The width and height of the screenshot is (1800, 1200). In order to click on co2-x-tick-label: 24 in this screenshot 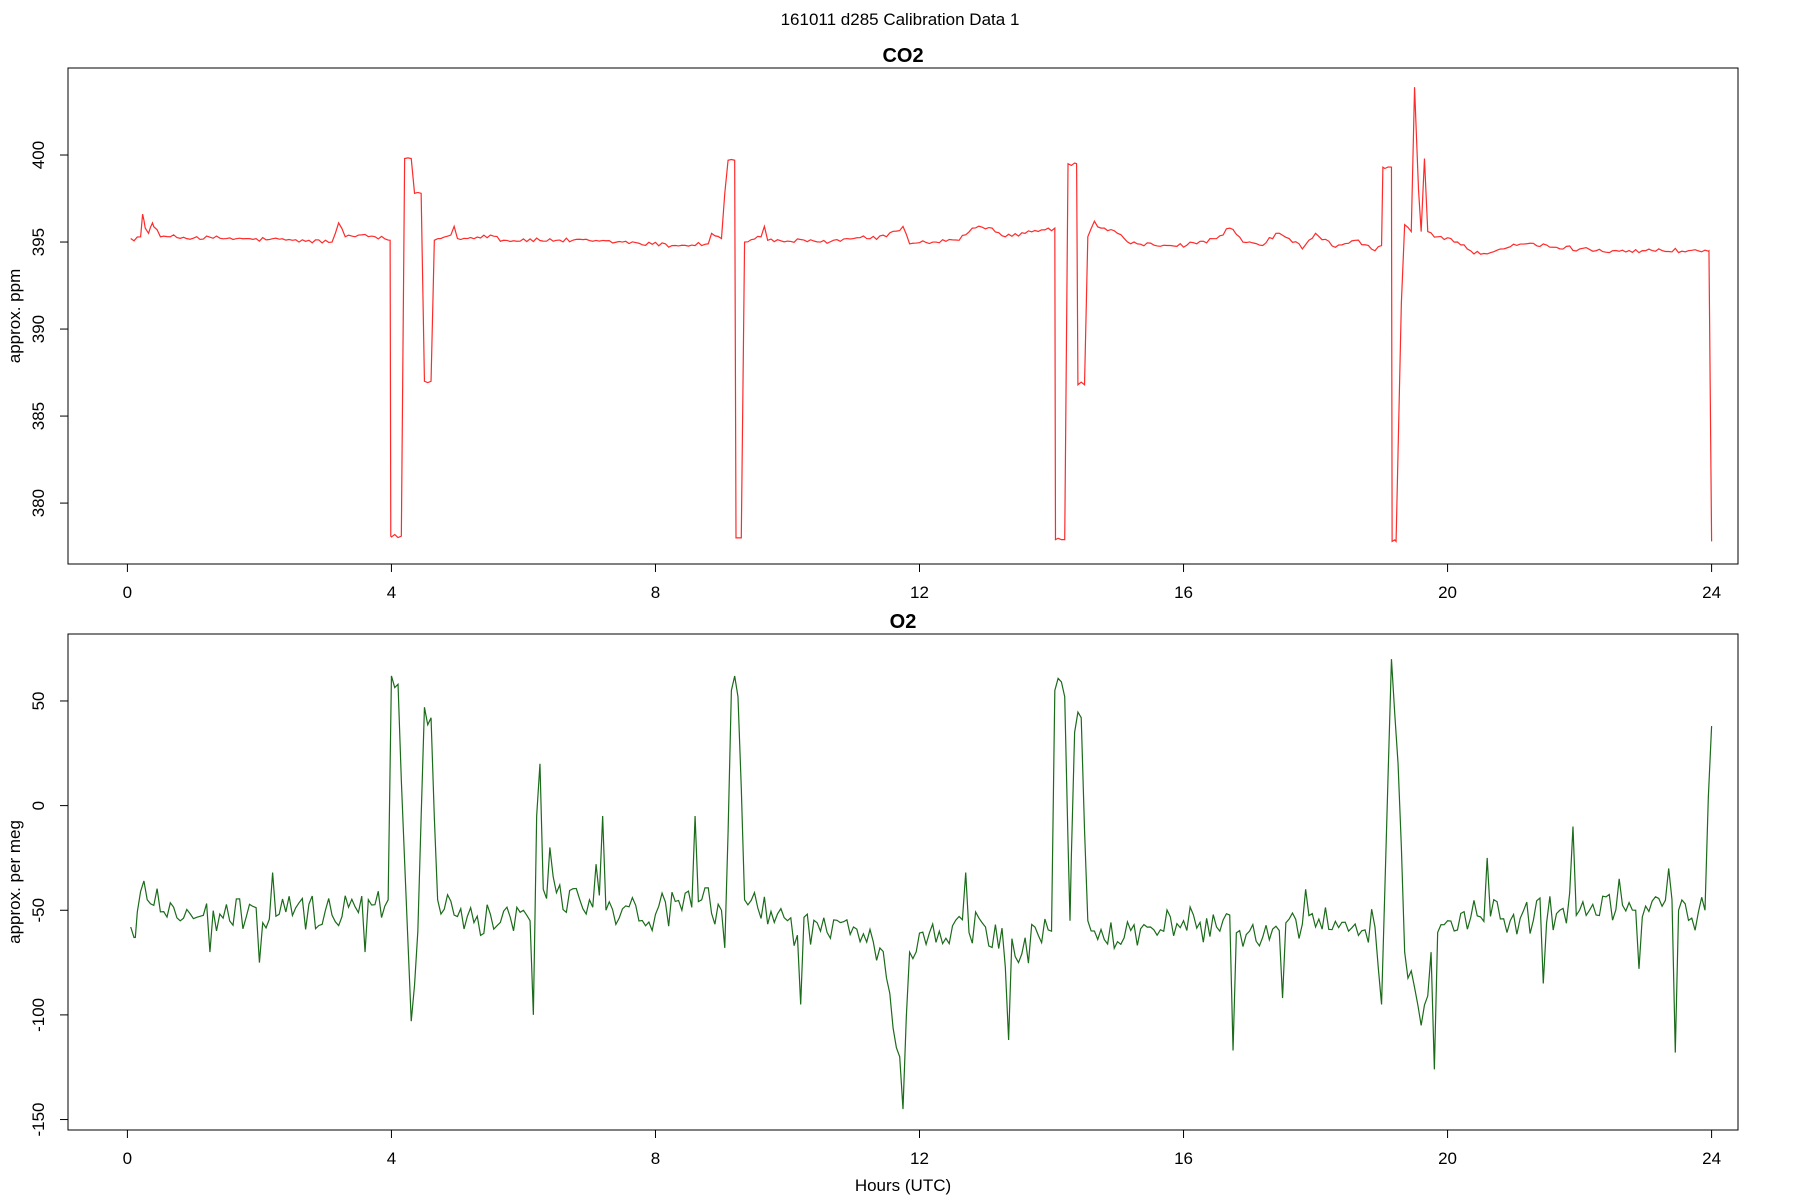, I will do `click(1711, 592)`.